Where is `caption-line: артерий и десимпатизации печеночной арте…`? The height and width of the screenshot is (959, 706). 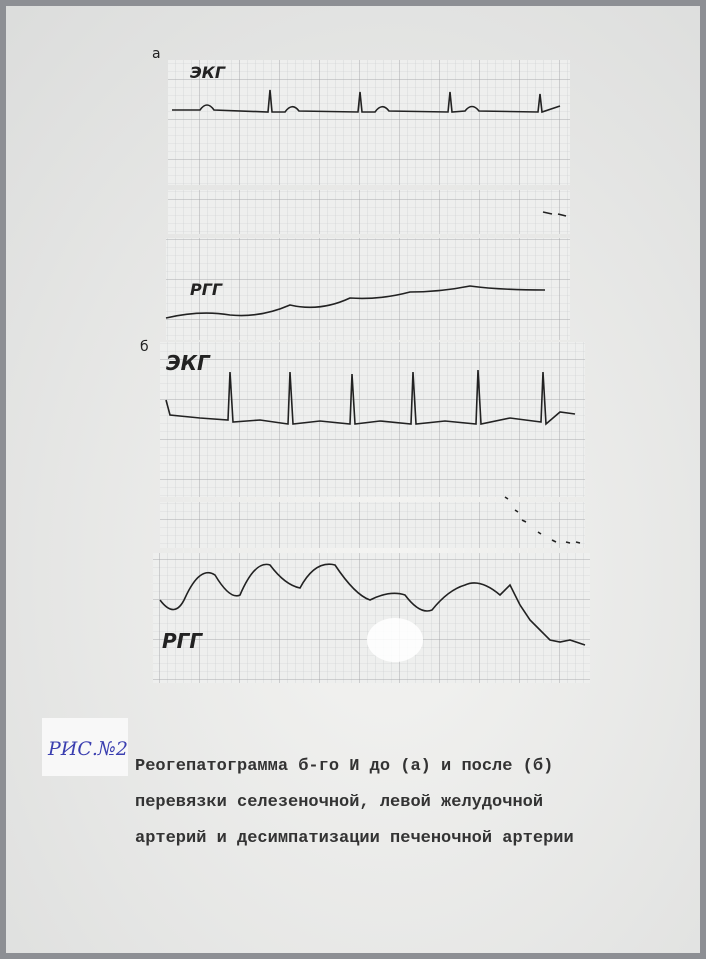
caption-line: артерий и десимпатизации печеночной арте… is located at coordinates (354, 838).